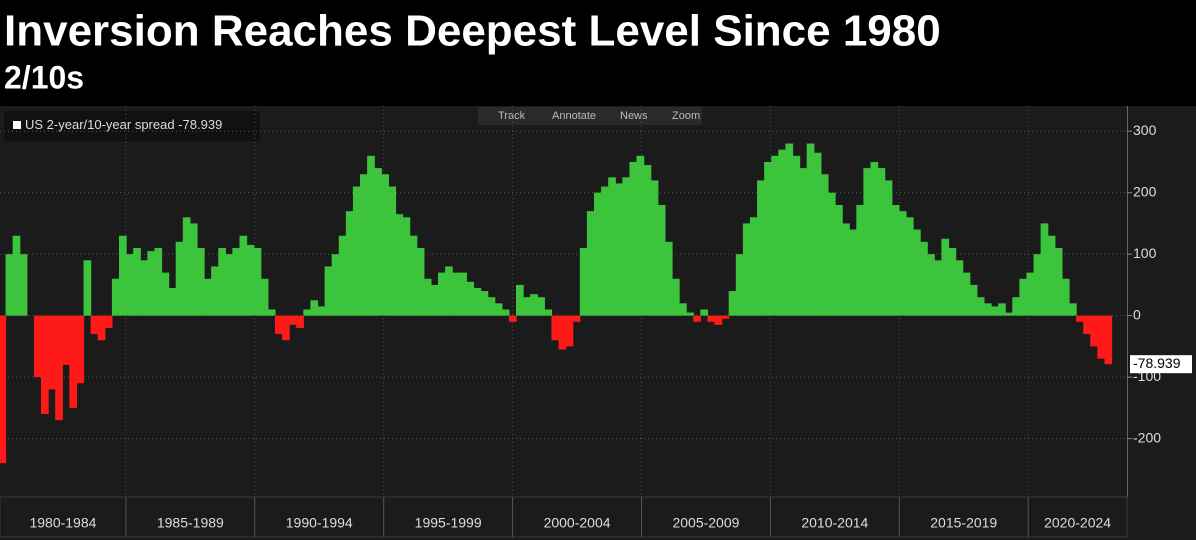 The image size is (1196, 540). I want to click on last-value-tag, so click(1161, 364).